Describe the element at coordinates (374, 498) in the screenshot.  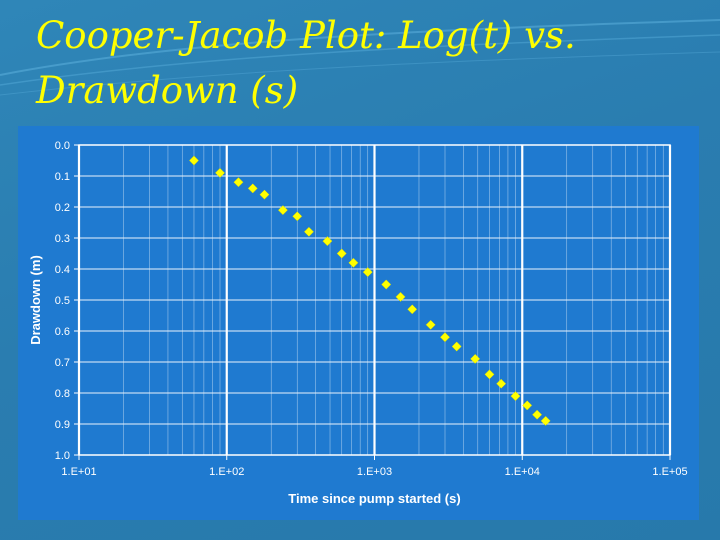
I see `x-axis-label: Time since pump started (s)` at that location.